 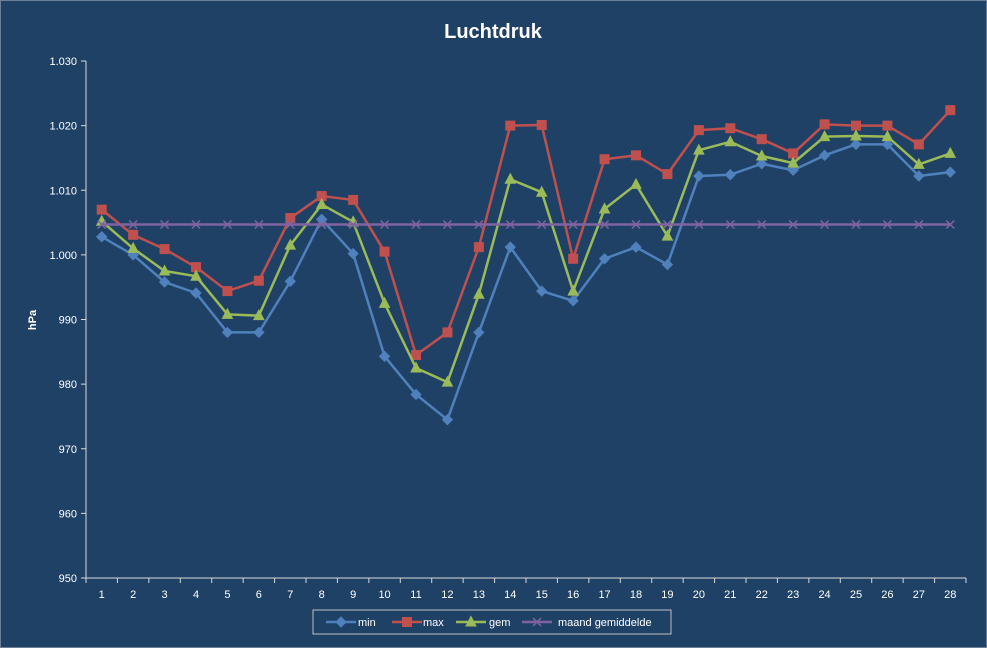 I want to click on x-tick-label: 22, so click(x=762, y=595).